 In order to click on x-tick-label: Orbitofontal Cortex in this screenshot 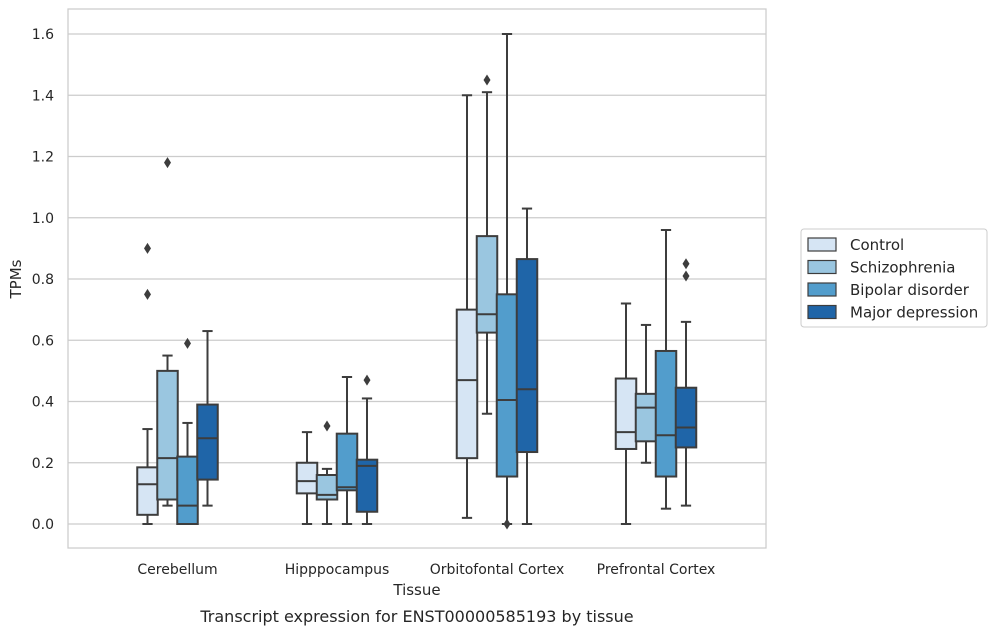, I will do `click(497, 570)`.